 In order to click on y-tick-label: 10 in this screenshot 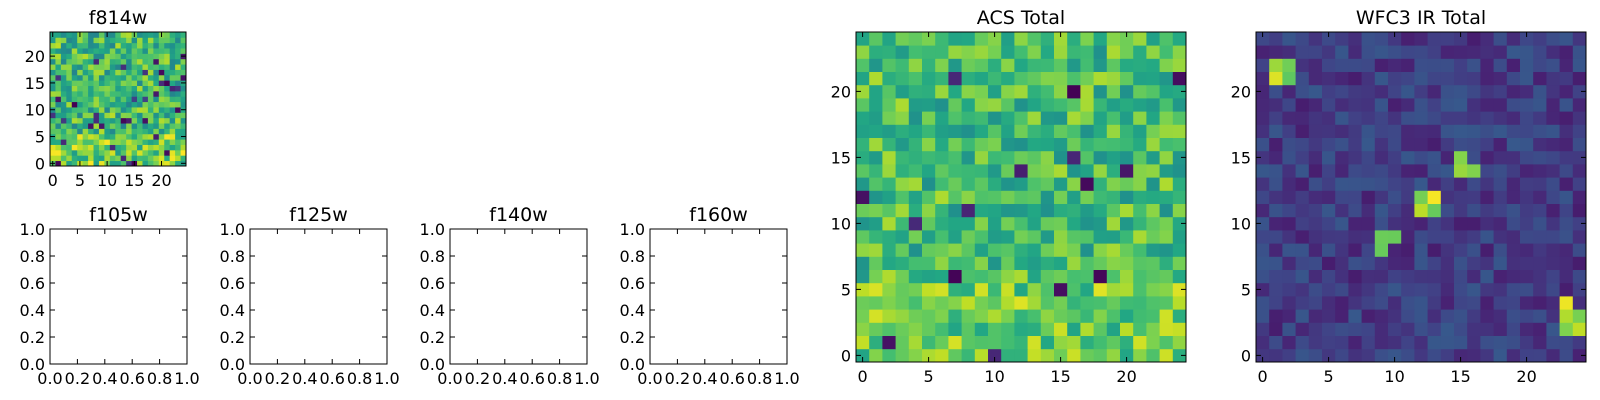, I will do `click(1241, 223)`.